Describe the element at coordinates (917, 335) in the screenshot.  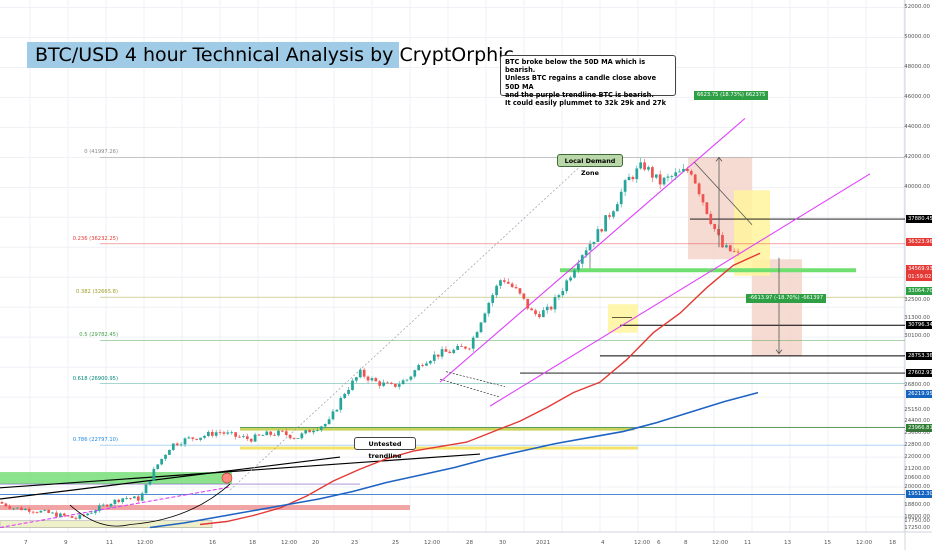
I see `price-tick: 30100.00` at that location.